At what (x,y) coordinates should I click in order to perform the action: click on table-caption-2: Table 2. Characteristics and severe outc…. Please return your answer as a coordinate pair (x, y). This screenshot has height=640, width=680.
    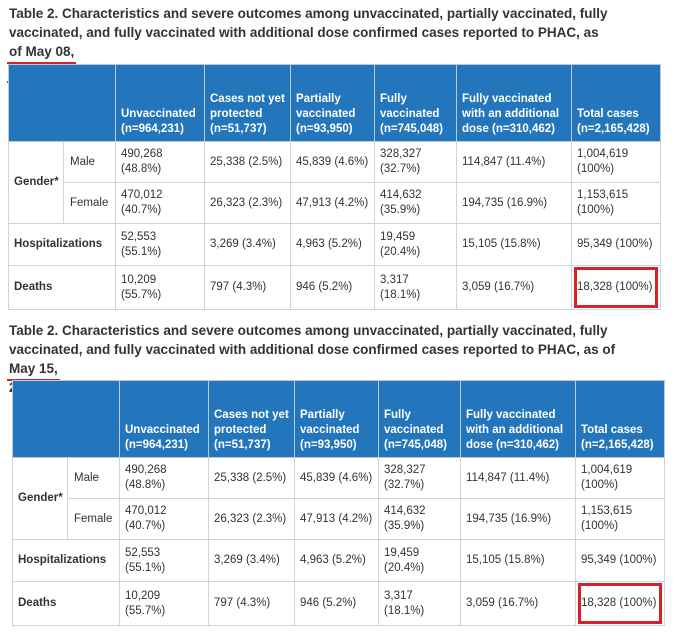
    Looking at the image, I should click on (328, 359).